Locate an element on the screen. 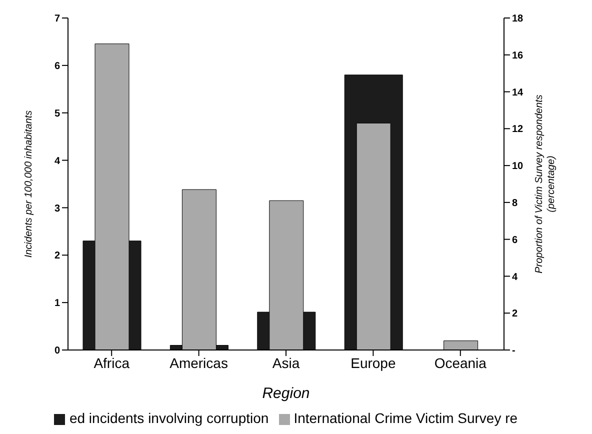 The width and height of the screenshot is (592, 434). y-tick-label: 2 is located at coordinates (57, 256).